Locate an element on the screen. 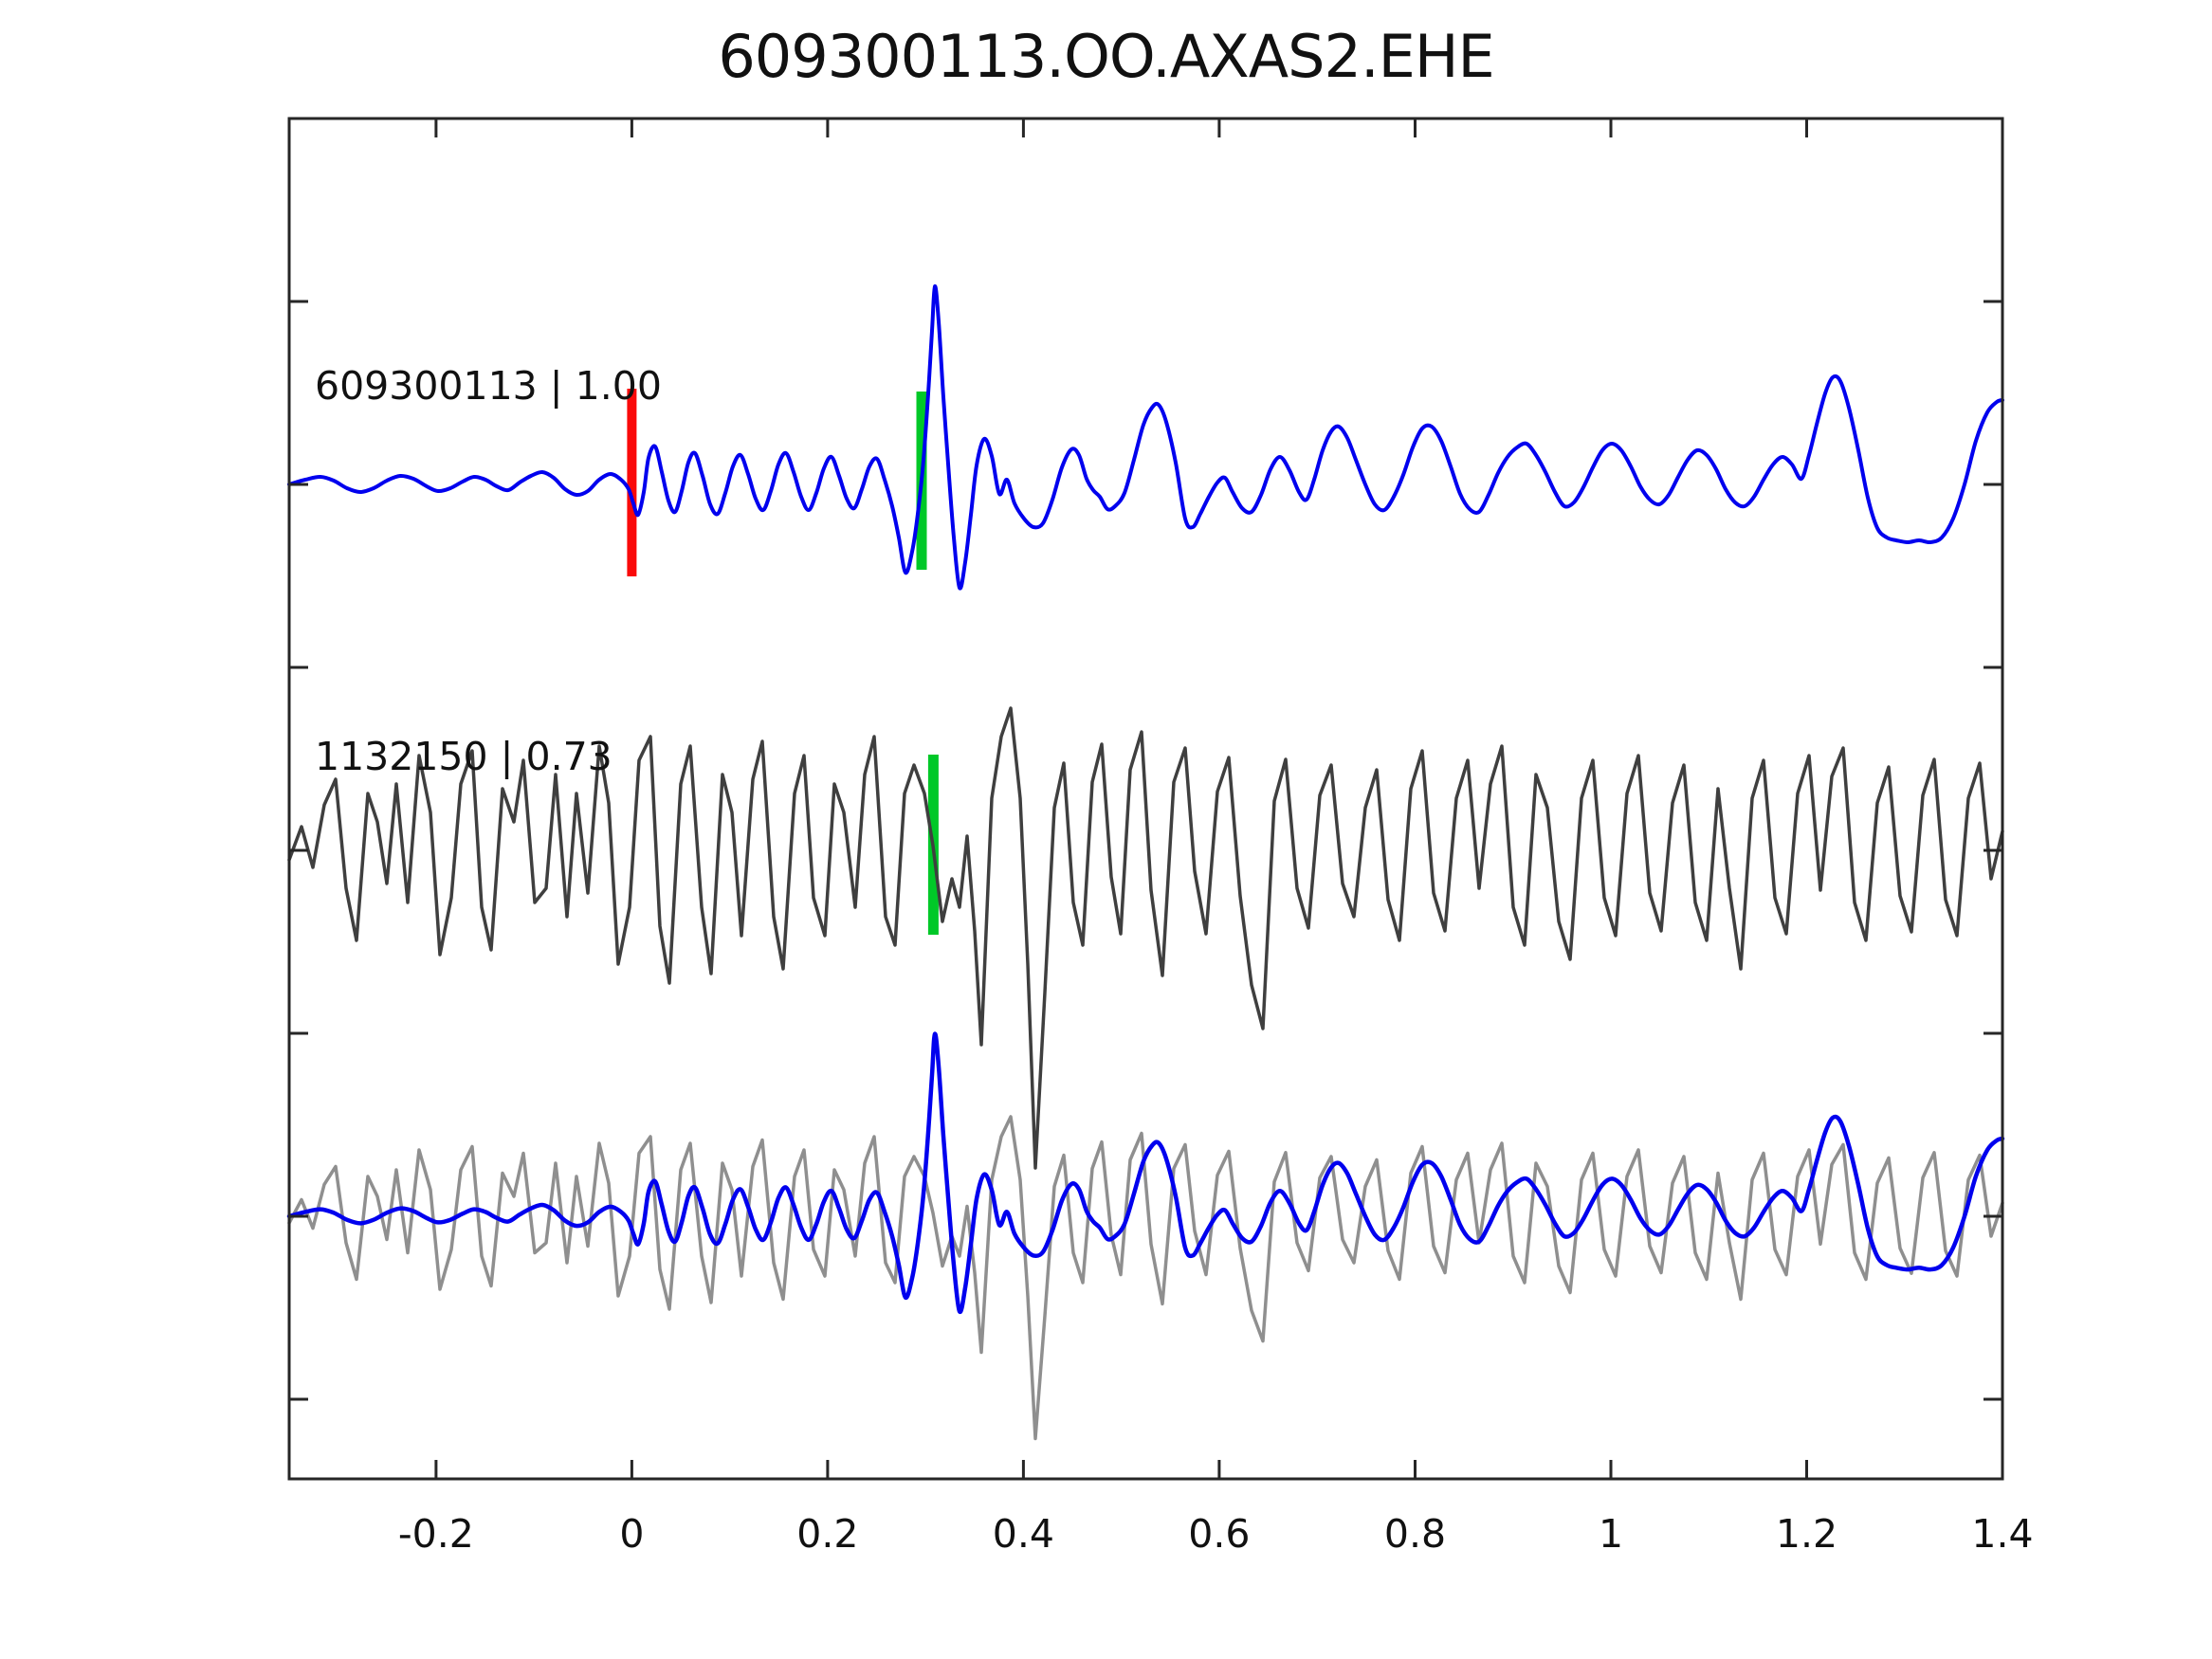  x-tick-label: 1 is located at coordinates (1611, 1534).